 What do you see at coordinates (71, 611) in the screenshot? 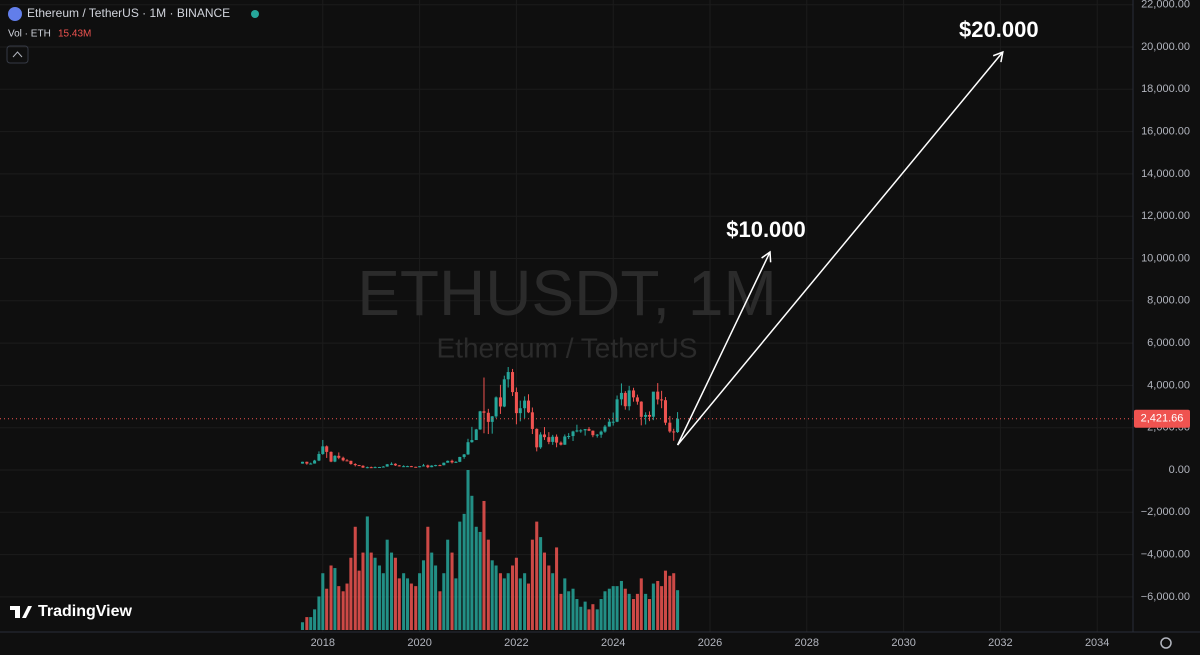
I see `logo: TradingView` at bounding box center [71, 611].